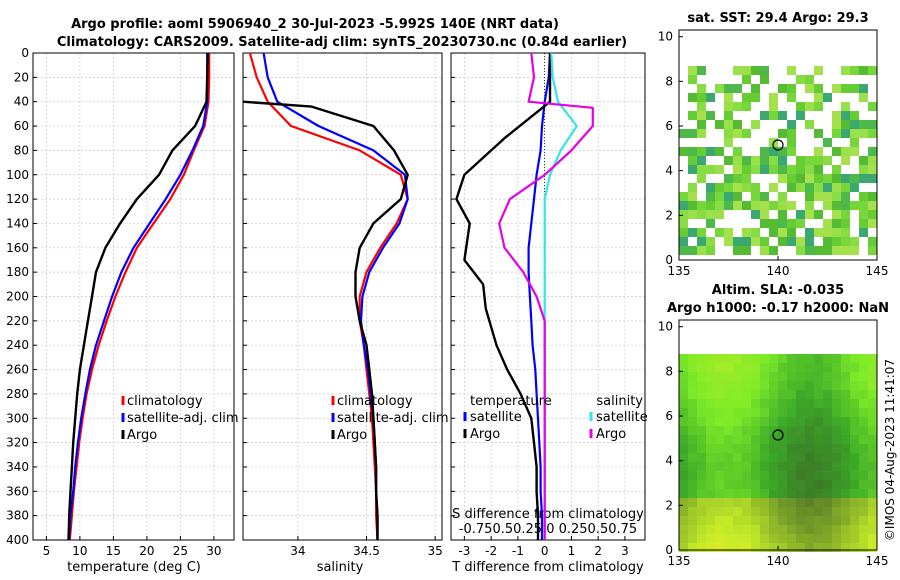 This screenshot has width=900, height=580. Describe the element at coordinates (17, 248) in the screenshot. I see `depth-tick-label: 160` at that location.